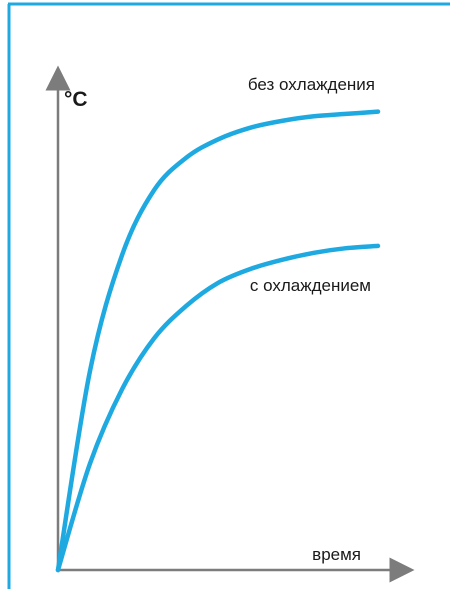 The height and width of the screenshot is (589, 450). What do you see at coordinates (76, 99) in the screenshot?
I see `y-axis-label: °C` at bounding box center [76, 99].